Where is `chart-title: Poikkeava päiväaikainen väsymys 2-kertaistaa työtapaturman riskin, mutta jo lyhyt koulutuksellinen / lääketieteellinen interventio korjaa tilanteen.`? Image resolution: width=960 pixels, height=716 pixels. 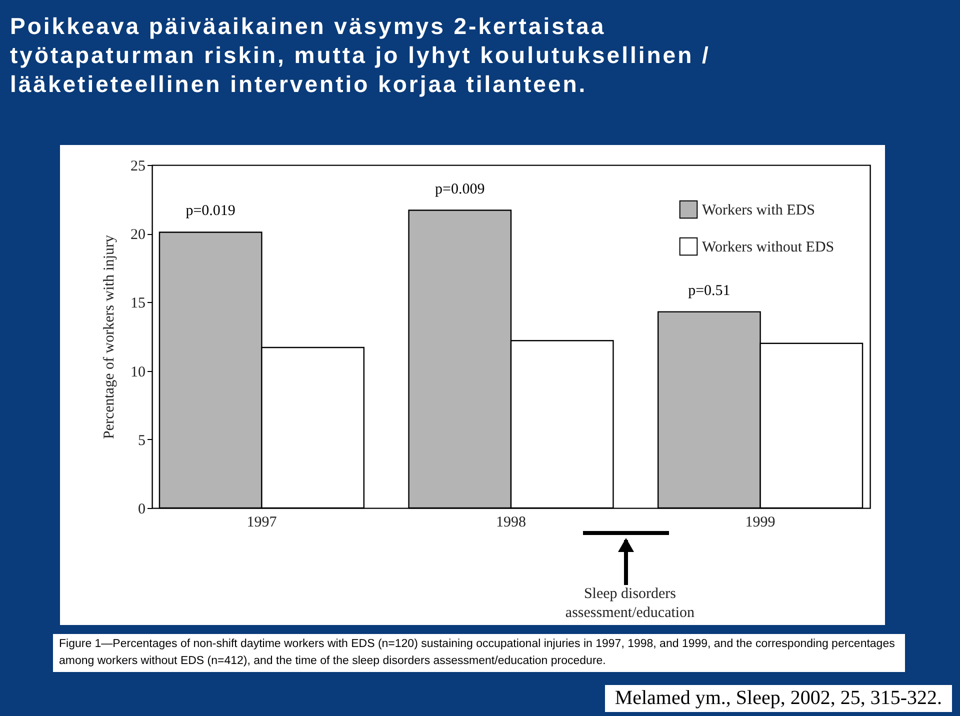
chart-title: Poikkeava päiväaikainen väsymys 2-kertaistaa työtapaturman riskin, mutta jo lyhyt koulutuksellinen / lääketieteellinen interventio korjaa tilanteen. is located at coordinates (361, 55).